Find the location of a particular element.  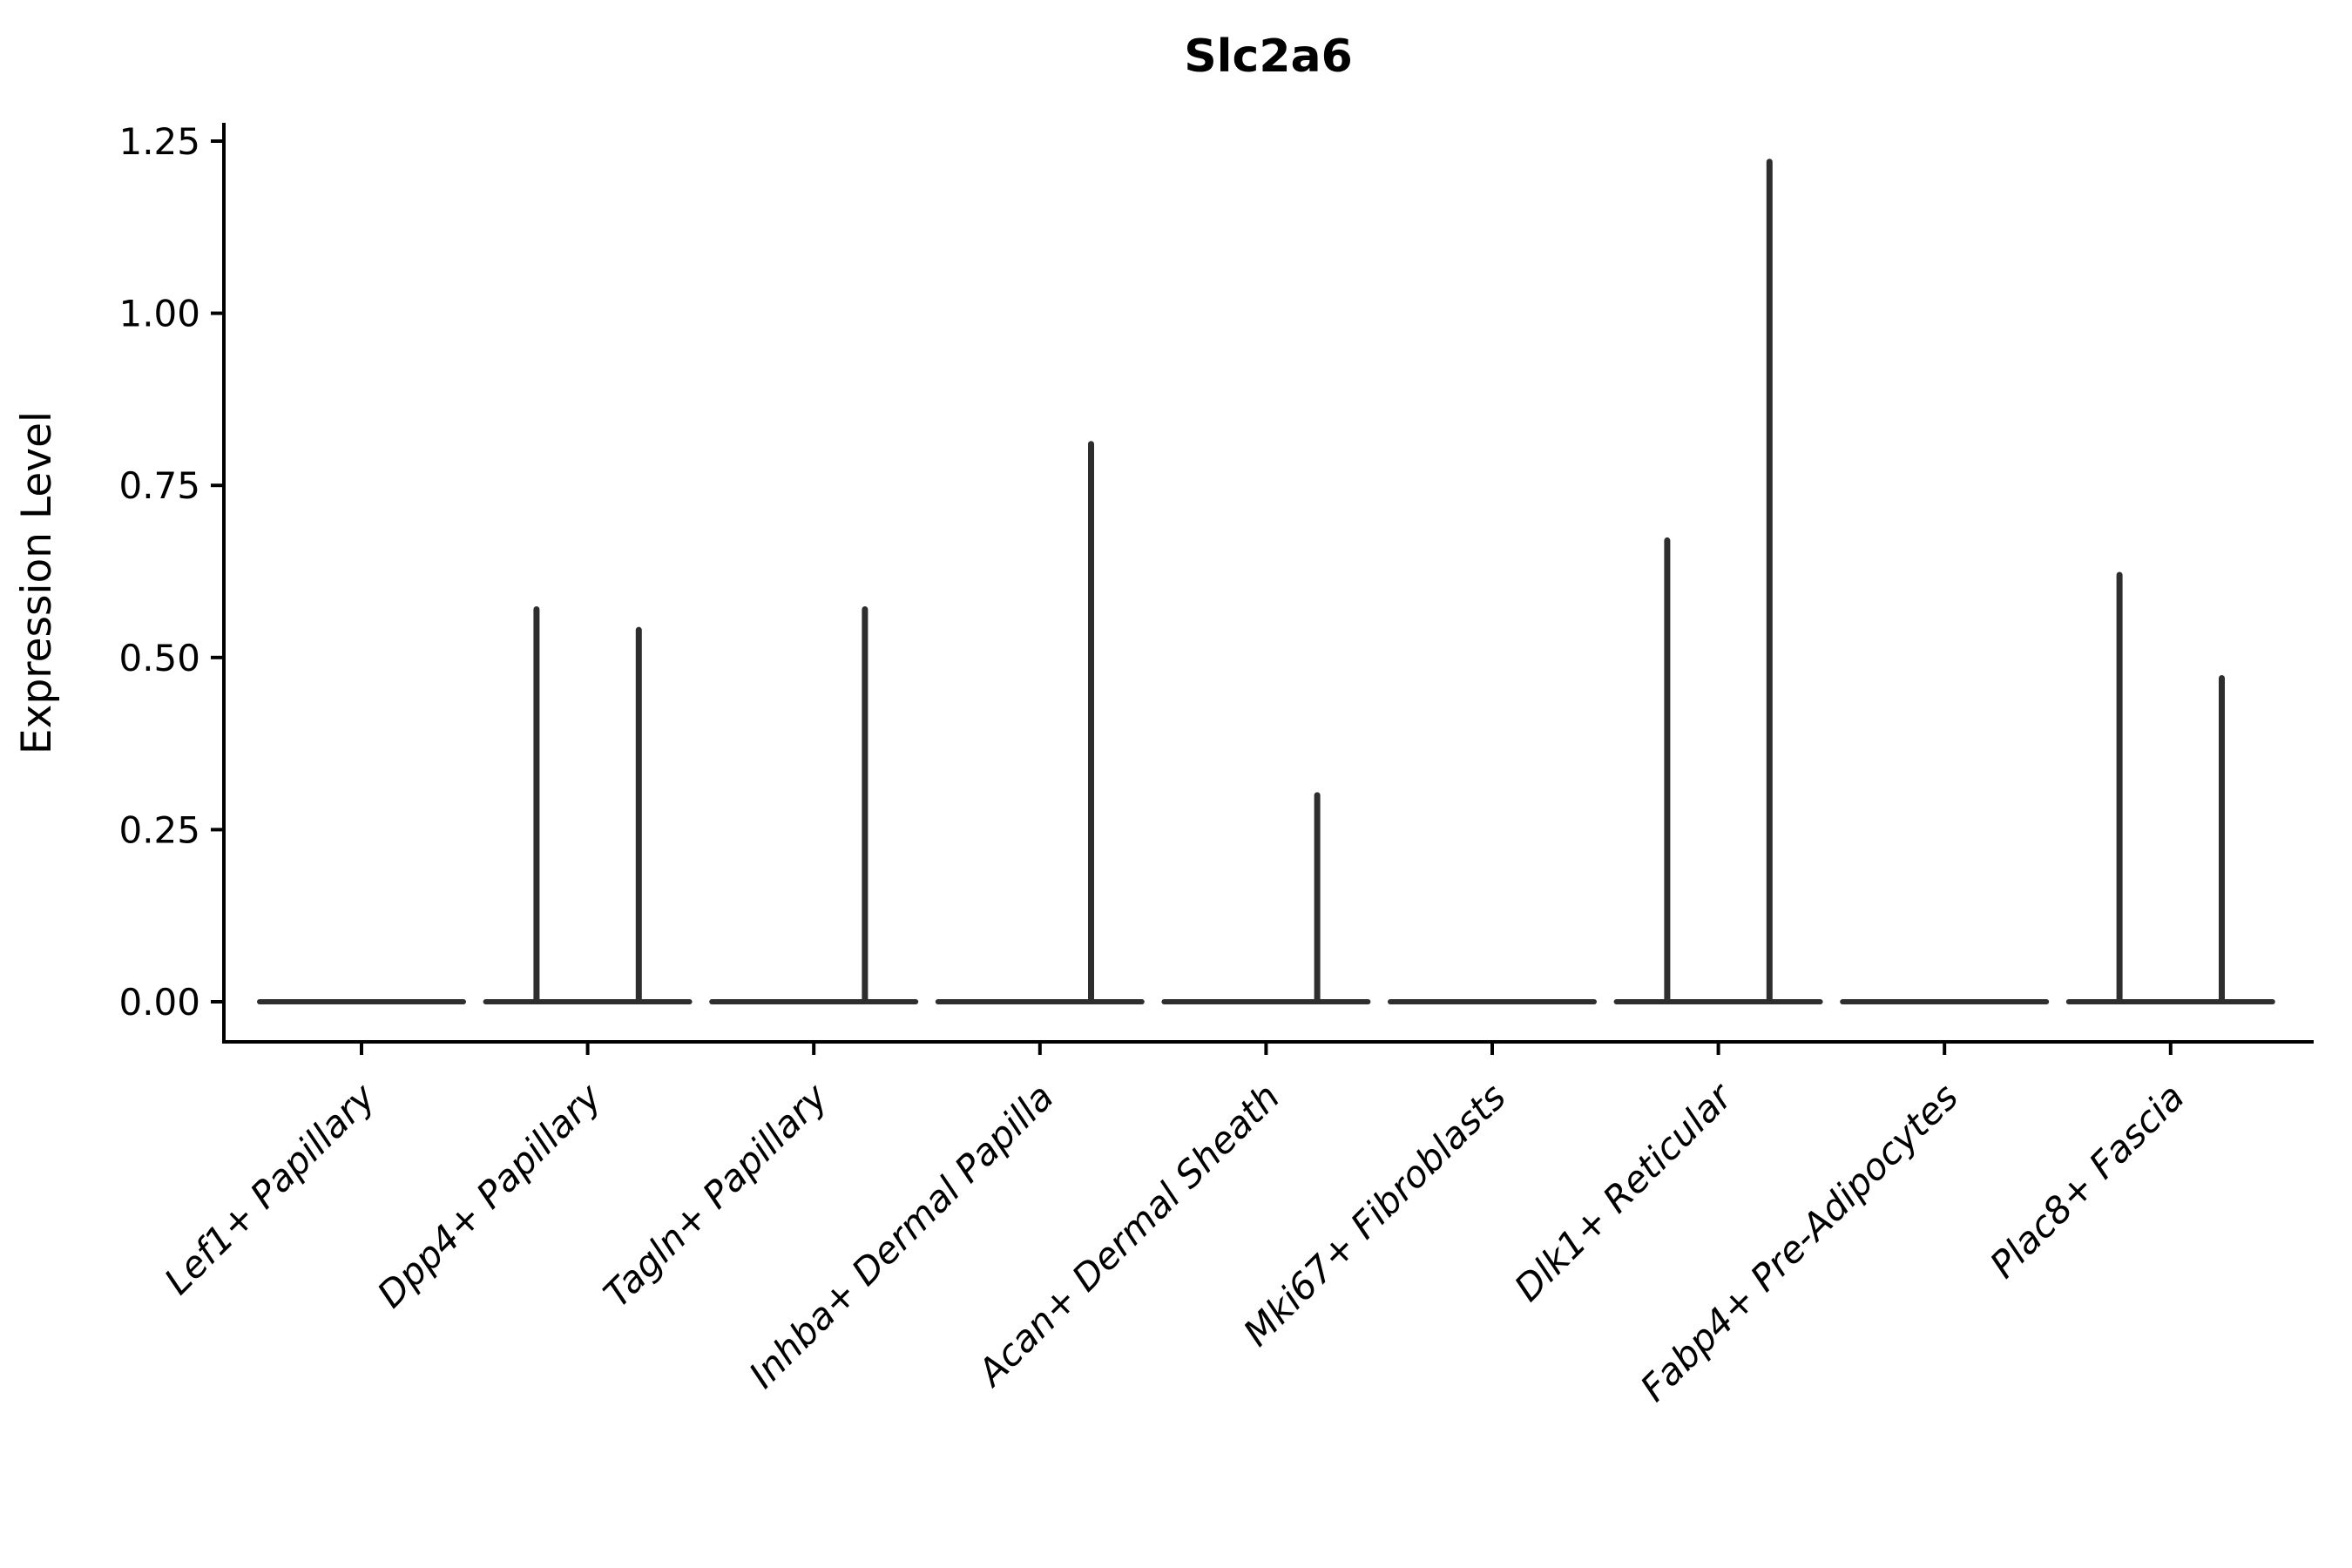

y-tick-label: 1.25 is located at coordinates (159, 141).